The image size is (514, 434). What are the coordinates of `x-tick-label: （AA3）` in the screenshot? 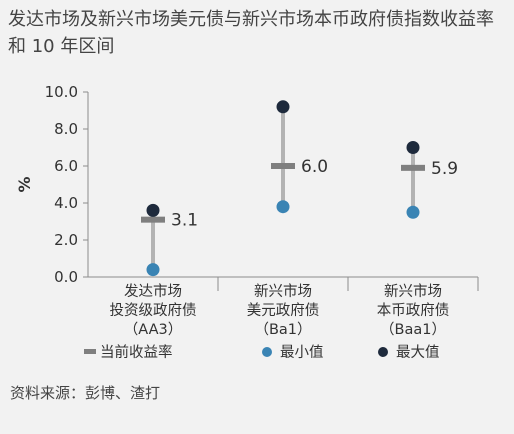 It's located at (153, 329).